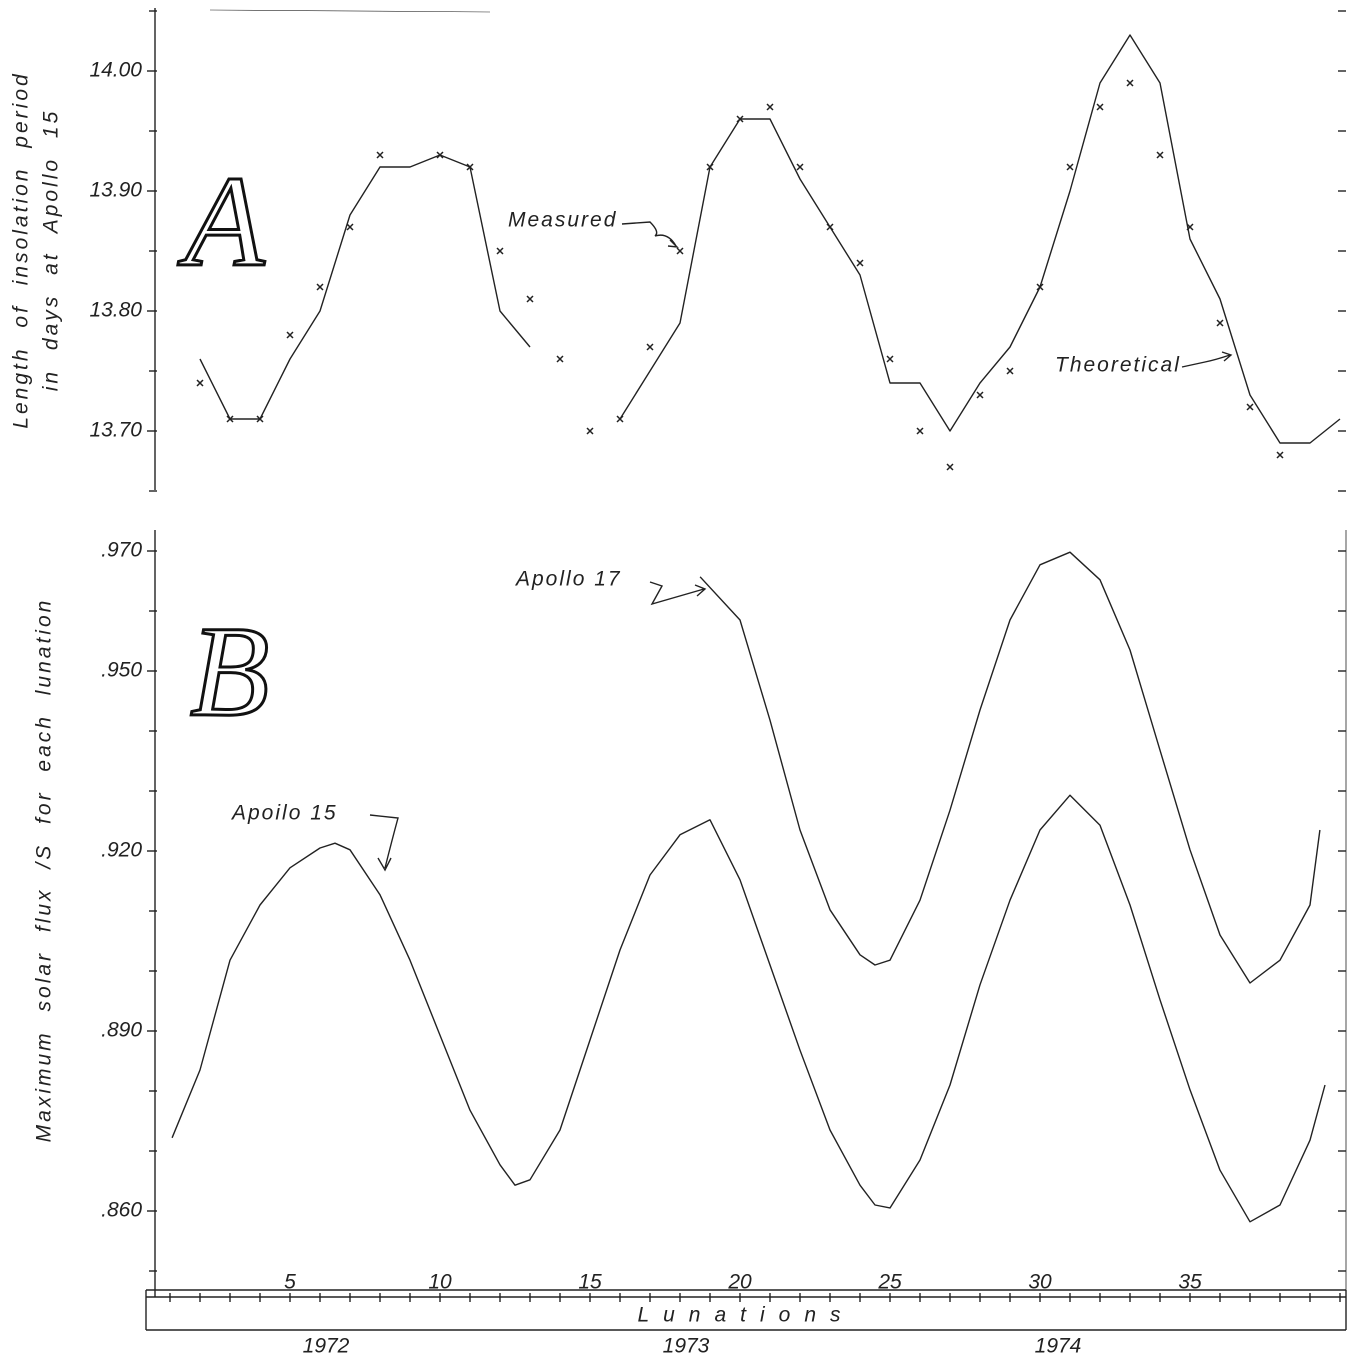  What do you see at coordinates (229, 672) in the screenshot?
I see `panel-label: B` at bounding box center [229, 672].